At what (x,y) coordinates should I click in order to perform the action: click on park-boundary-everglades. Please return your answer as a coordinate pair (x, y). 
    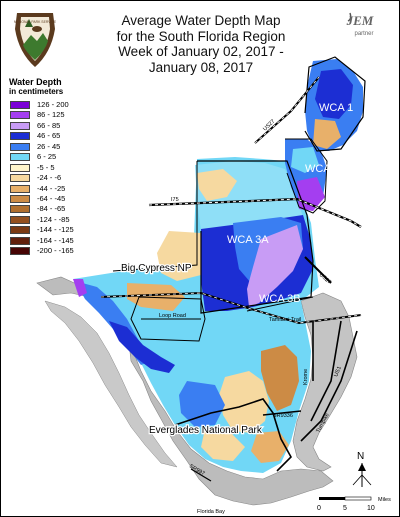
    Looking at the image, I should click on (233, 435).